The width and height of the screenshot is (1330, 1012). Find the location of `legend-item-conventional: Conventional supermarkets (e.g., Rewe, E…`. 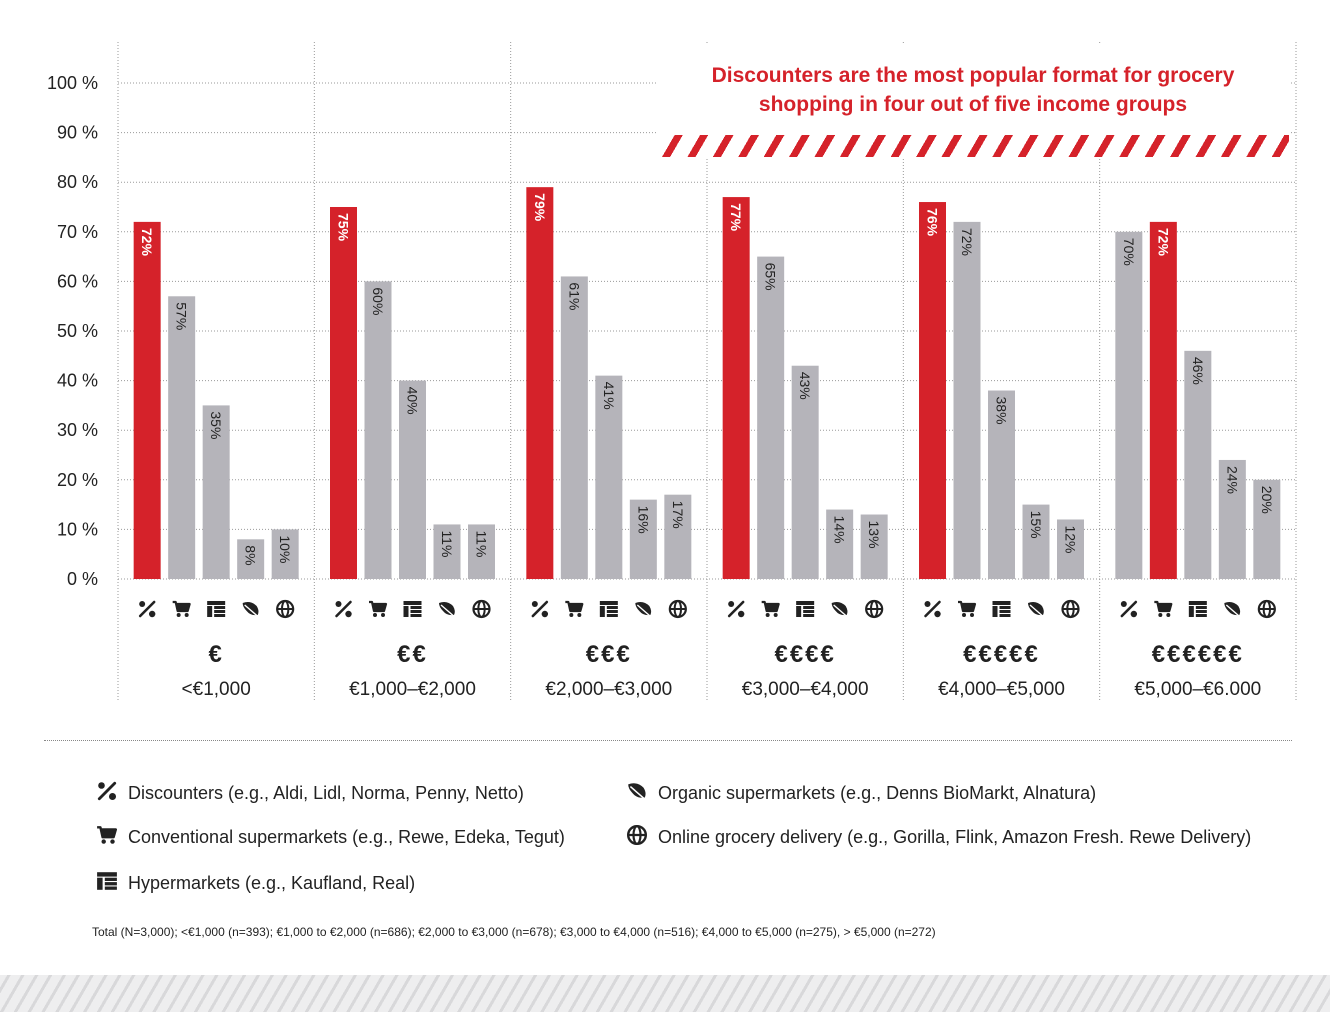

legend-item-conventional: Conventional supermarkets (e.g., Rewe, E… is located at coordinates (330, 837).